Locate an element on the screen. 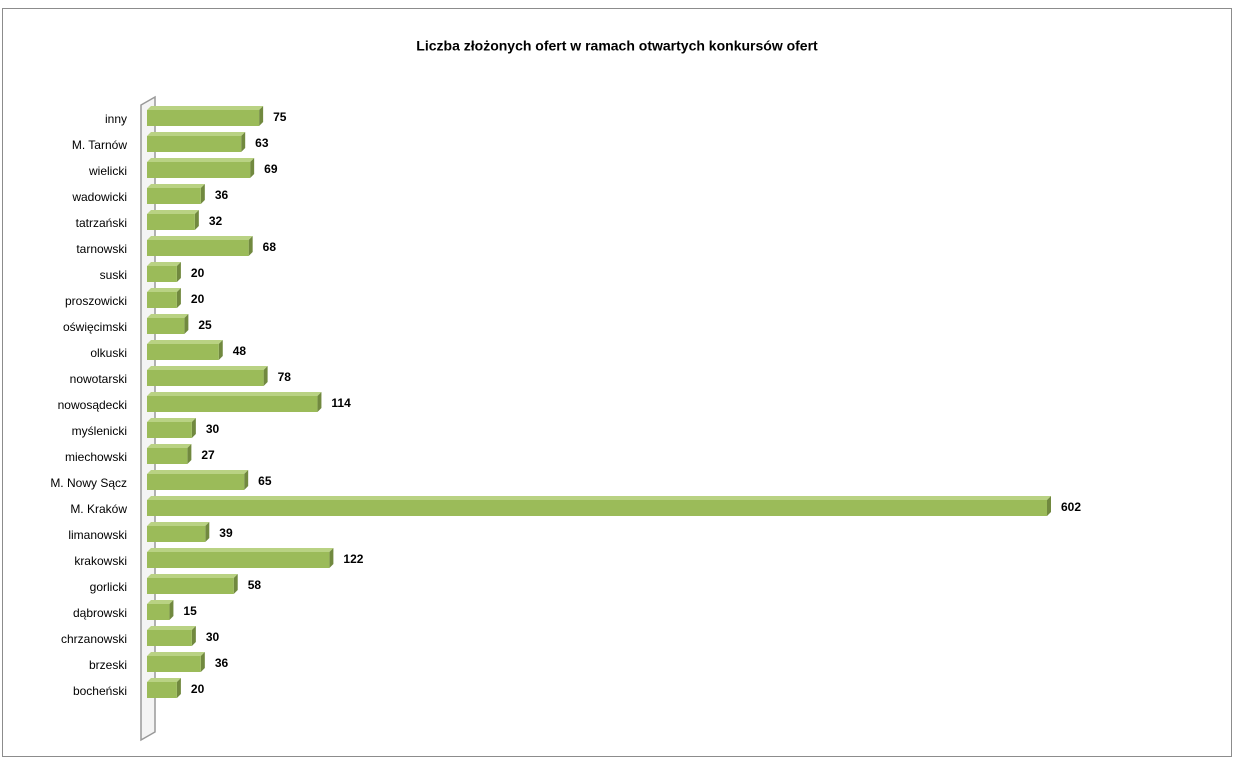 The image size is (1234, 760). y-tick-label: krakowski is located at coordinates (100, 561).